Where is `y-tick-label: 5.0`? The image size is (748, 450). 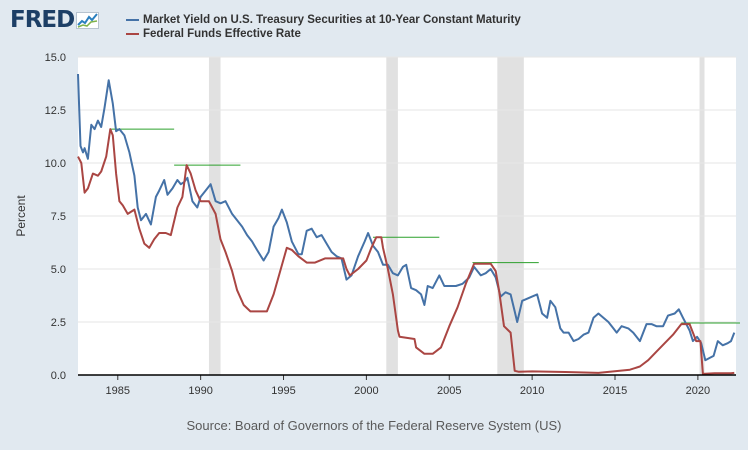 y-tick-label: 5.0 is located at coordinates (58, 270).